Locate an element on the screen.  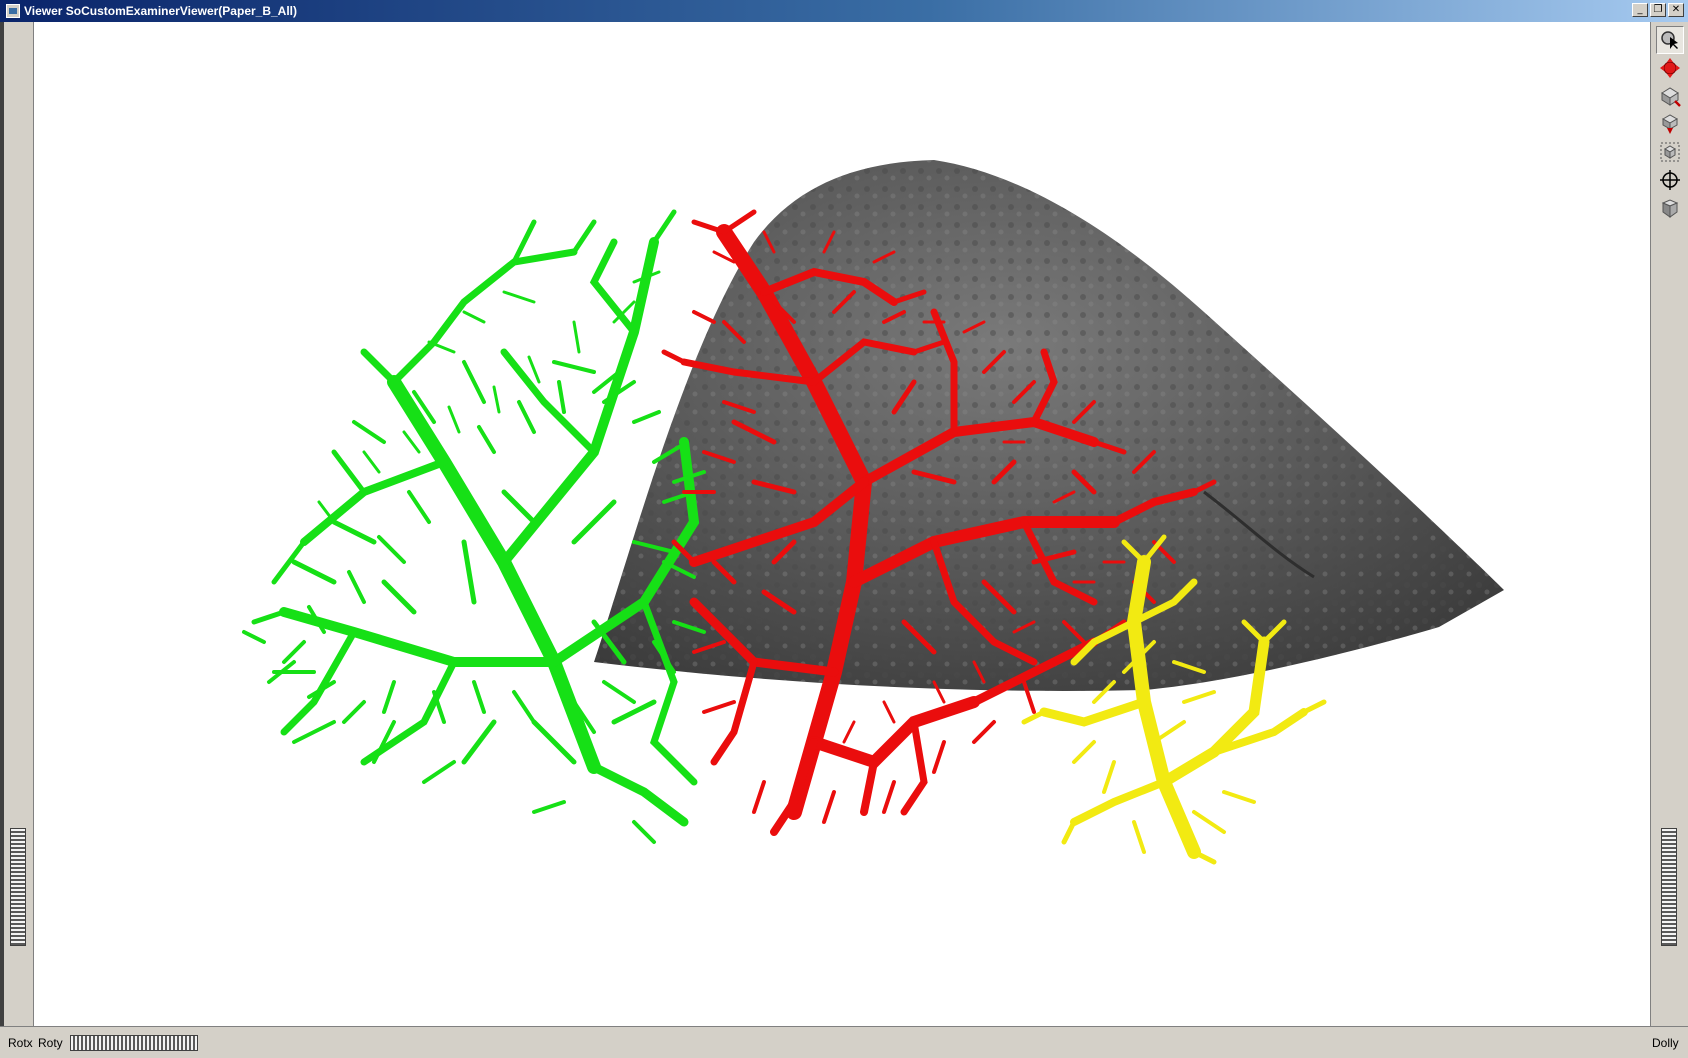
dolly-label: Dolly is located at coordinates (1665, 1043).